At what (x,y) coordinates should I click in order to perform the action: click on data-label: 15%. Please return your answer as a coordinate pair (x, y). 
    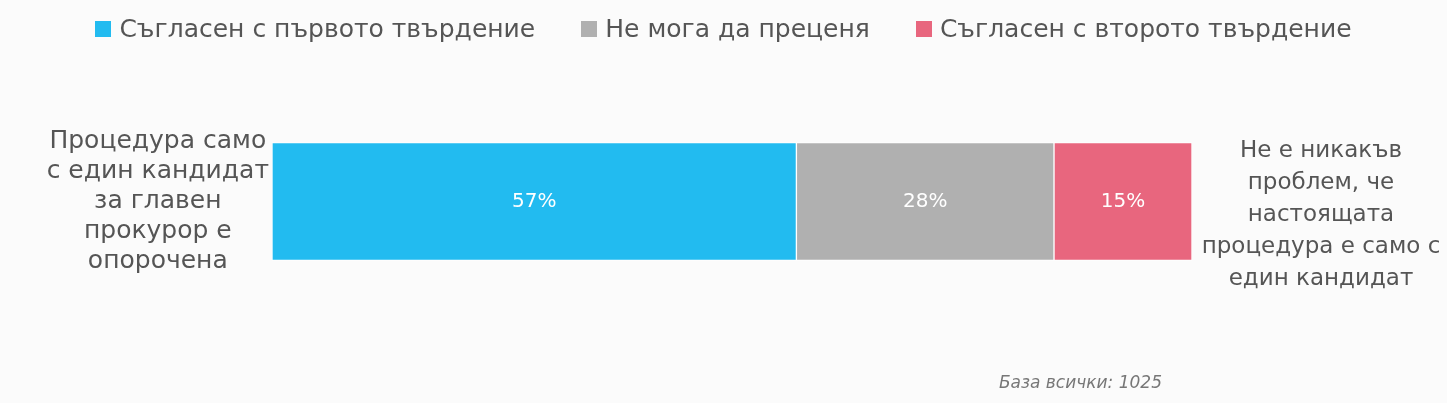
    Looking at the image, I should click on (1123, 199).